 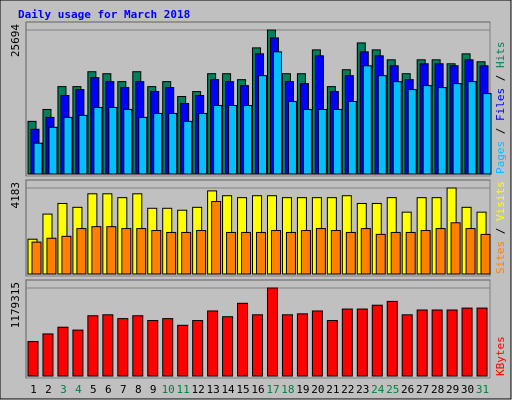 I want to click on chart-title: Daily usage for March 2018, so click(x=104, y=14).